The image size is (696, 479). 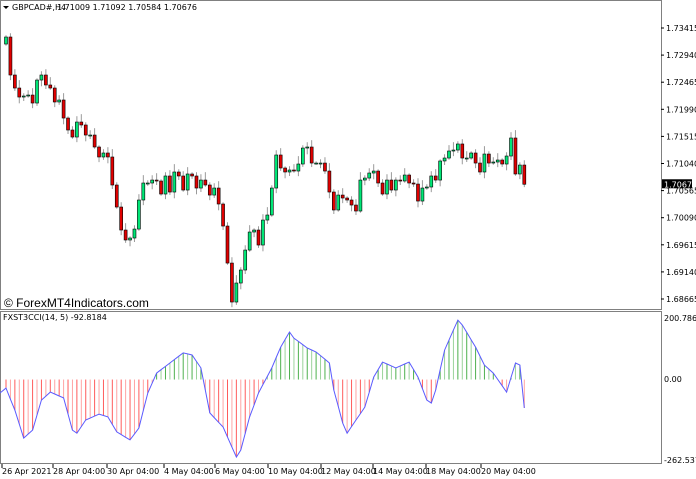 What do you see at coordinates (6, 7) in the screenshot?
I see `dropdown-triangle-icon` at bounding box center [6, 7].